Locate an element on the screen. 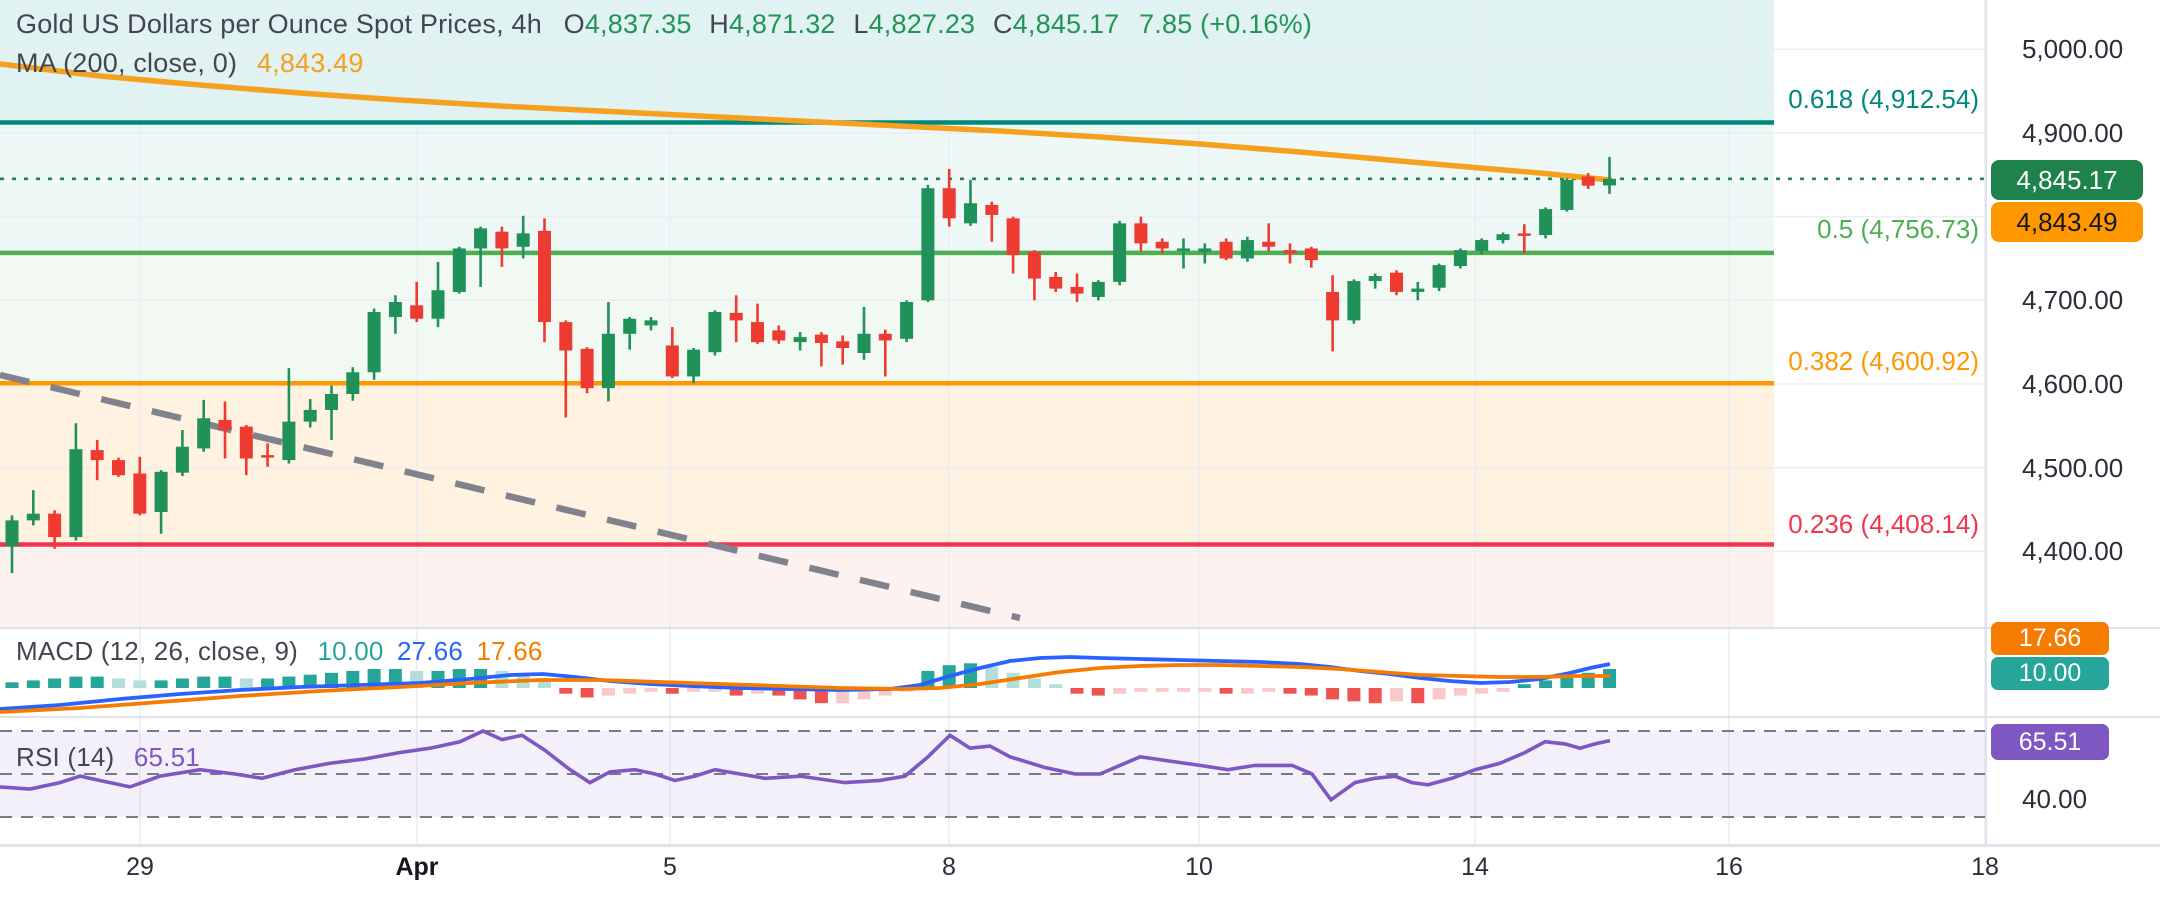  macd-signal-badge: 17.66 is located at coordinates (2050, 638).